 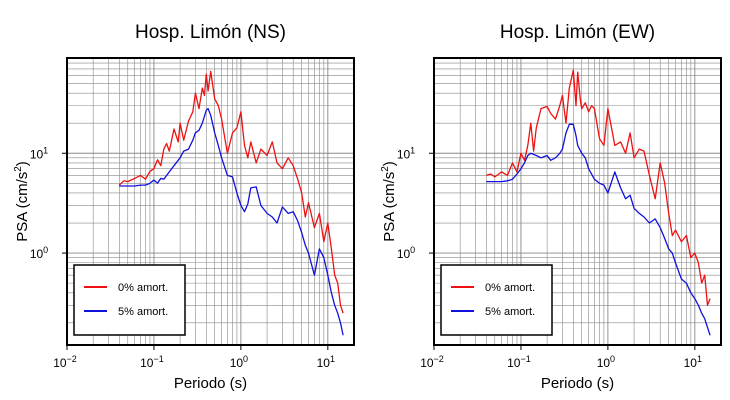 What do you see at coordinates (577, 32) in the screenshot?
I see `chart-title: Hosp. Limón (EW)` at bounding box center [577, 32].